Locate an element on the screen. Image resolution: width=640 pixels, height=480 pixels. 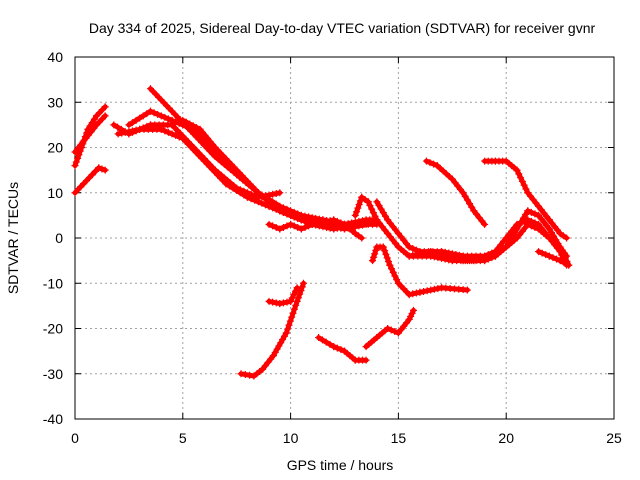
y-tick-label: -40 is located at coordinates (53, 419).